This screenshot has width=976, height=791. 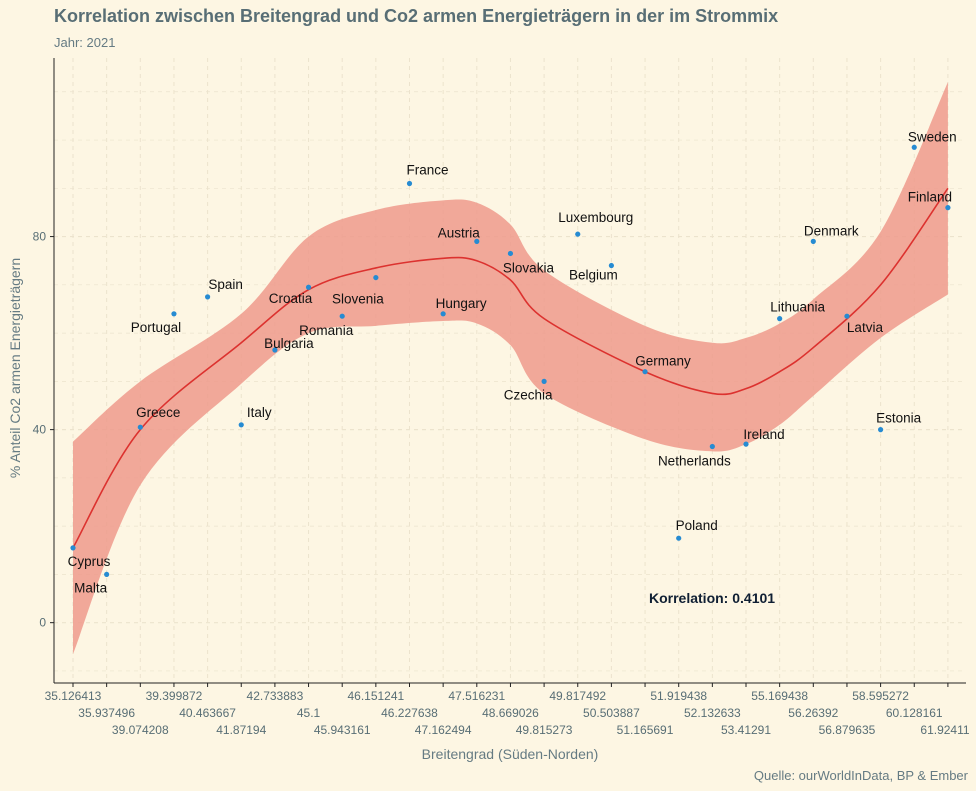 I want to click on label-spain: Spain, so click(x=225, y=284).